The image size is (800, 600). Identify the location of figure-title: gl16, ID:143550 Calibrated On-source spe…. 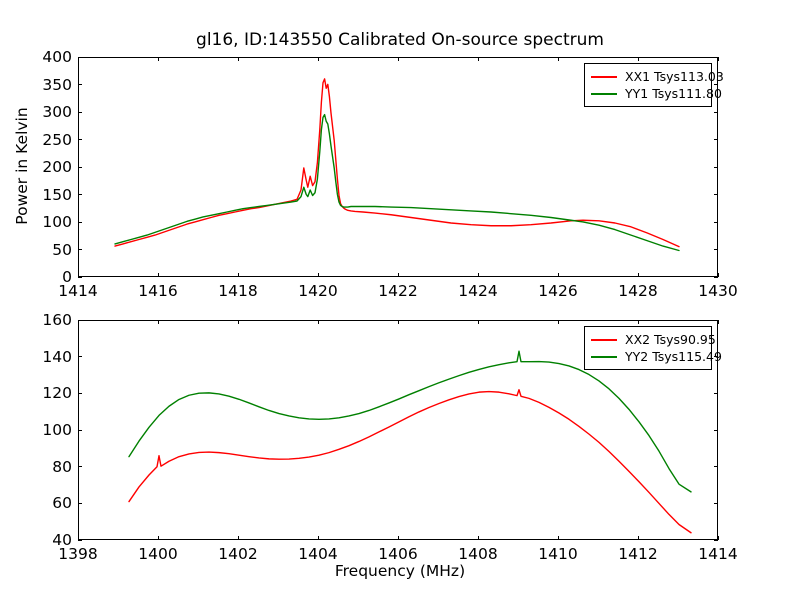
(400, 40).